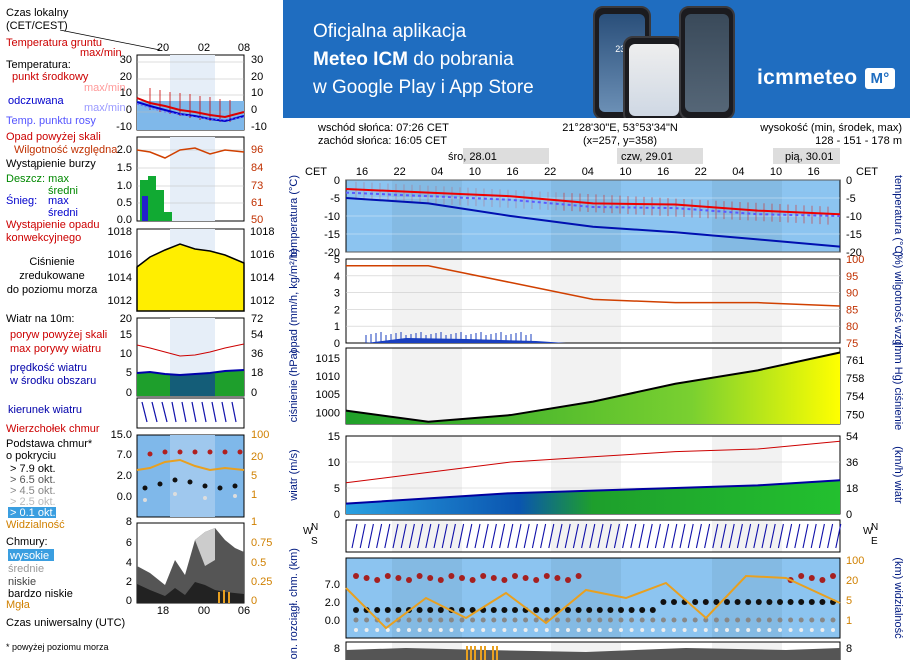  What do you see at coordinates (126, 77) in the screenshot?
I see `tick: 20` at bounding box center [126, 77].